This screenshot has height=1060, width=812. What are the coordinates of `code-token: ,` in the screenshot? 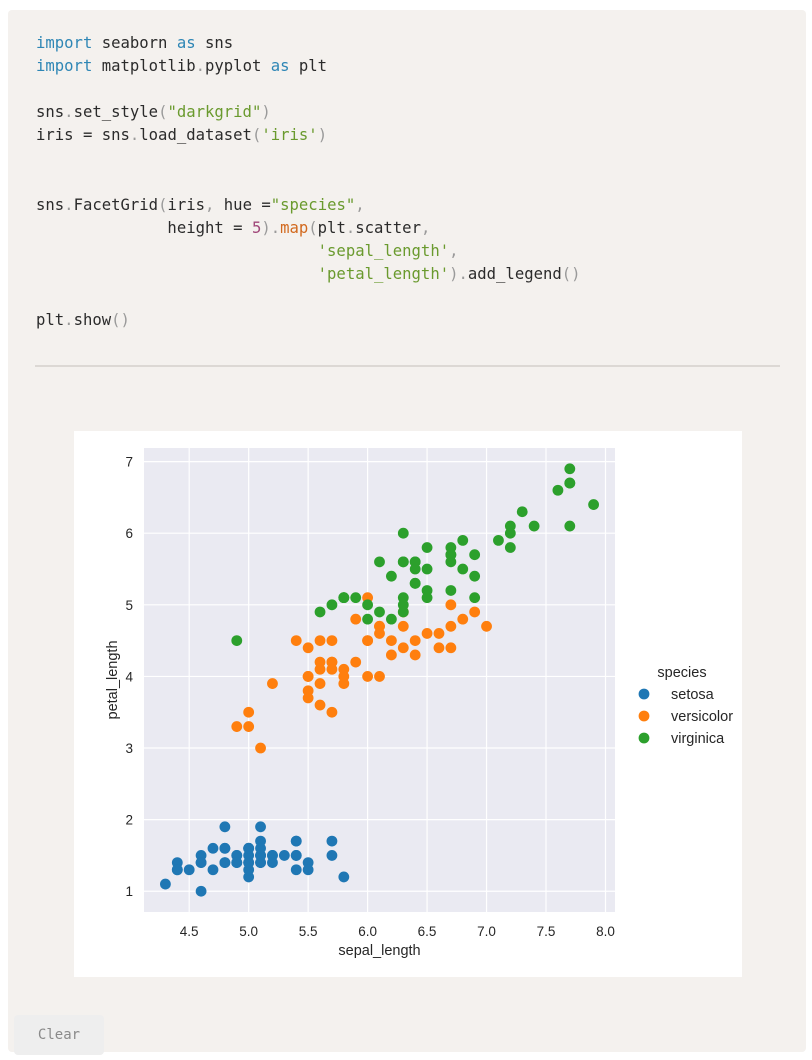 It's located at (360, 204).